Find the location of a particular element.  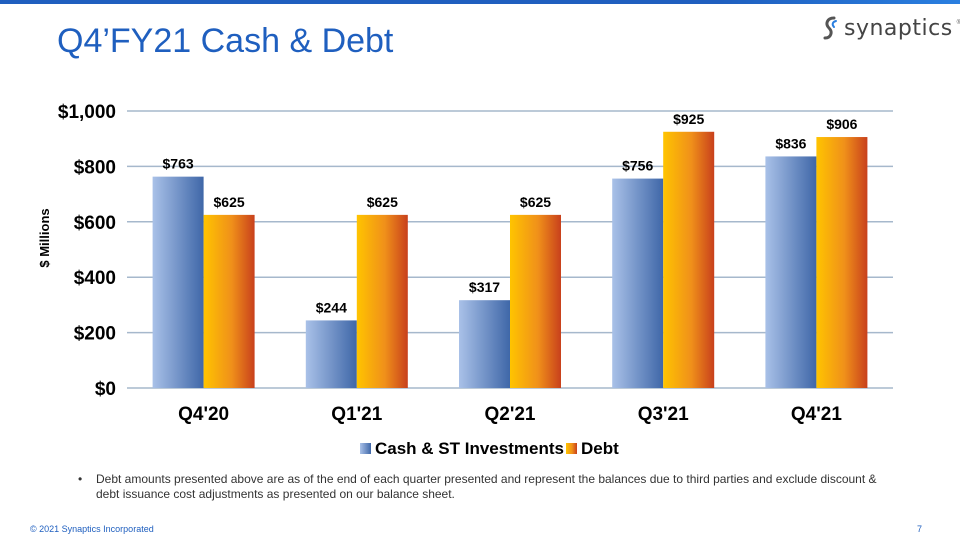

y-tick-label: $600 is located at coordinates (95, 223).